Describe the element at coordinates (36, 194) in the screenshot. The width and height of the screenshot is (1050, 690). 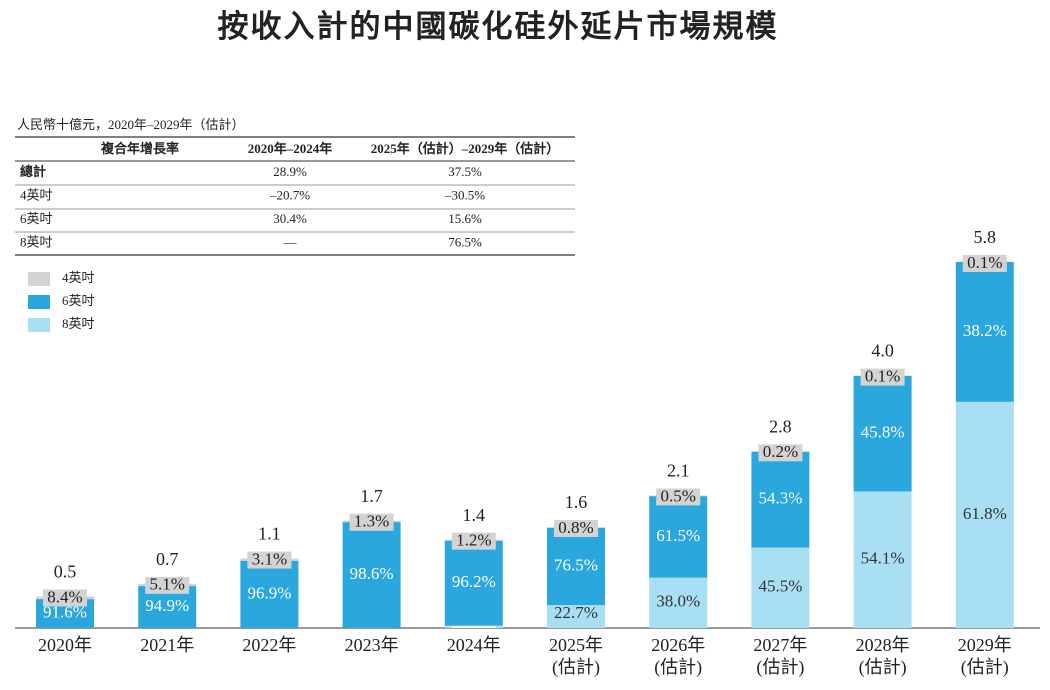
I see `table-cell: 4英吋` at that location.